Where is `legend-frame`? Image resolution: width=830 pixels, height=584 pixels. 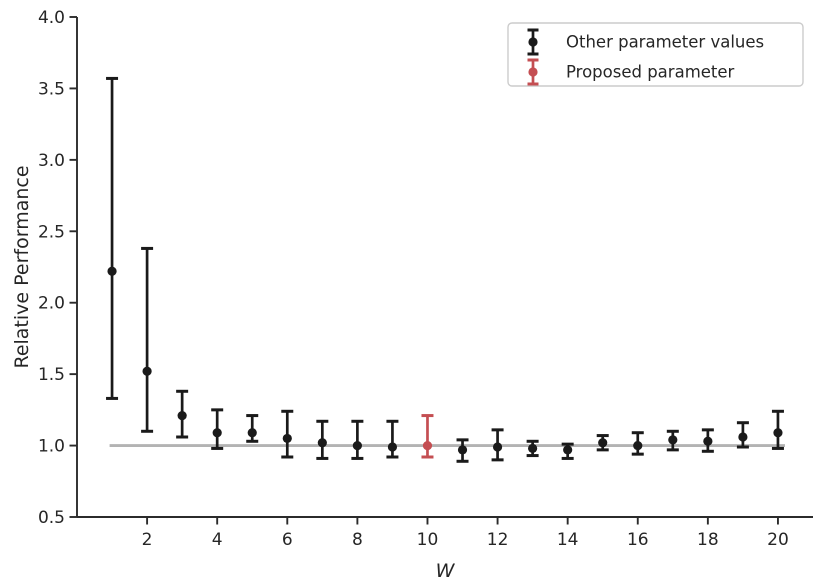 legend-frame is located at coordinates (655, 54).